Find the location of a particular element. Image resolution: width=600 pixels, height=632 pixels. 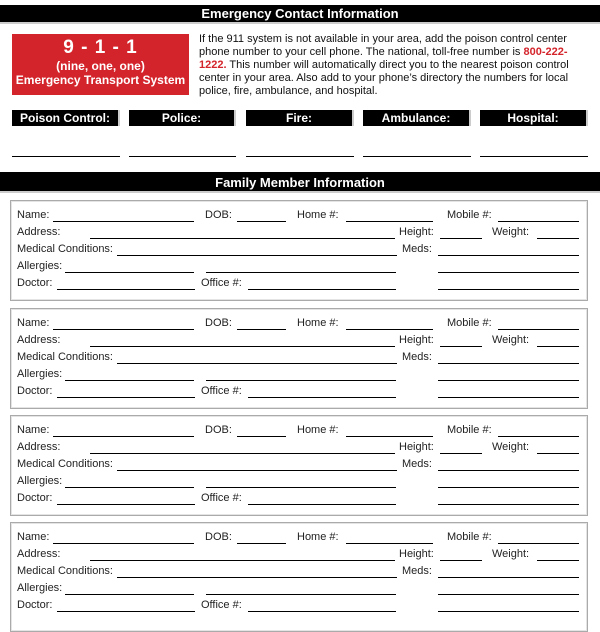

address-label: Address: is located at coordinates (39, 554).